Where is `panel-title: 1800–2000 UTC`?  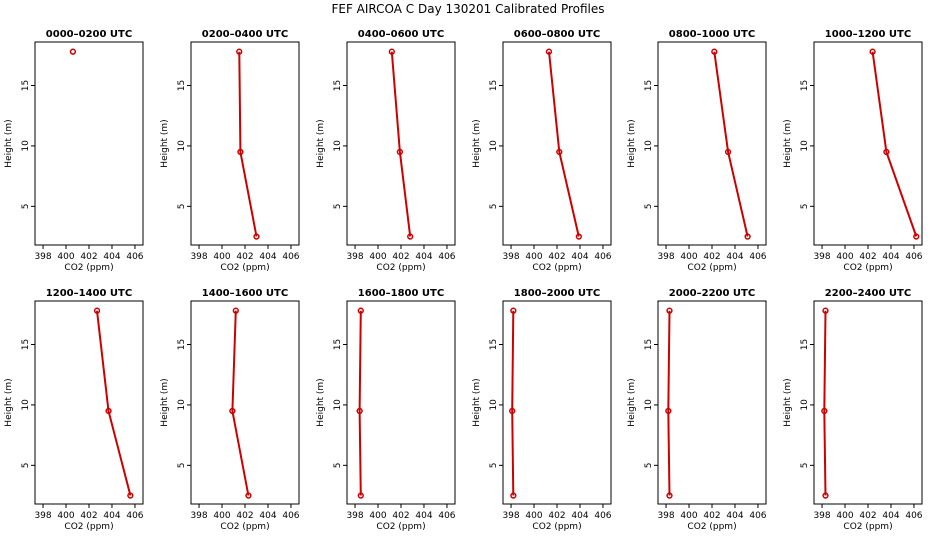
panel-title: 1800–2000 UTC is located at coordinates (557, 293).